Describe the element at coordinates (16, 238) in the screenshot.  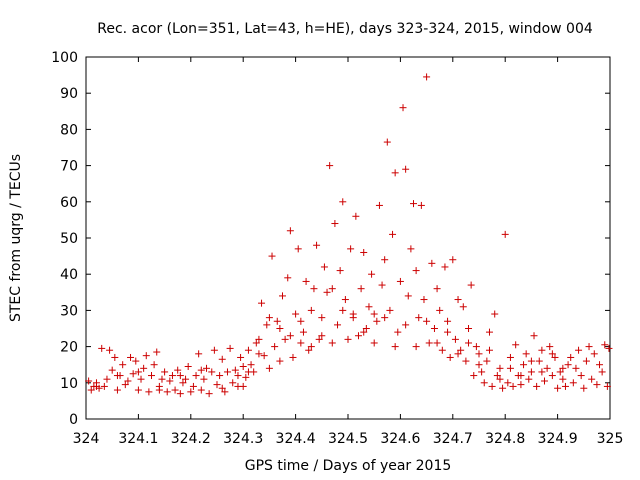
I see `y-axis-label: STEC from uqrg / TECUs` at that location.